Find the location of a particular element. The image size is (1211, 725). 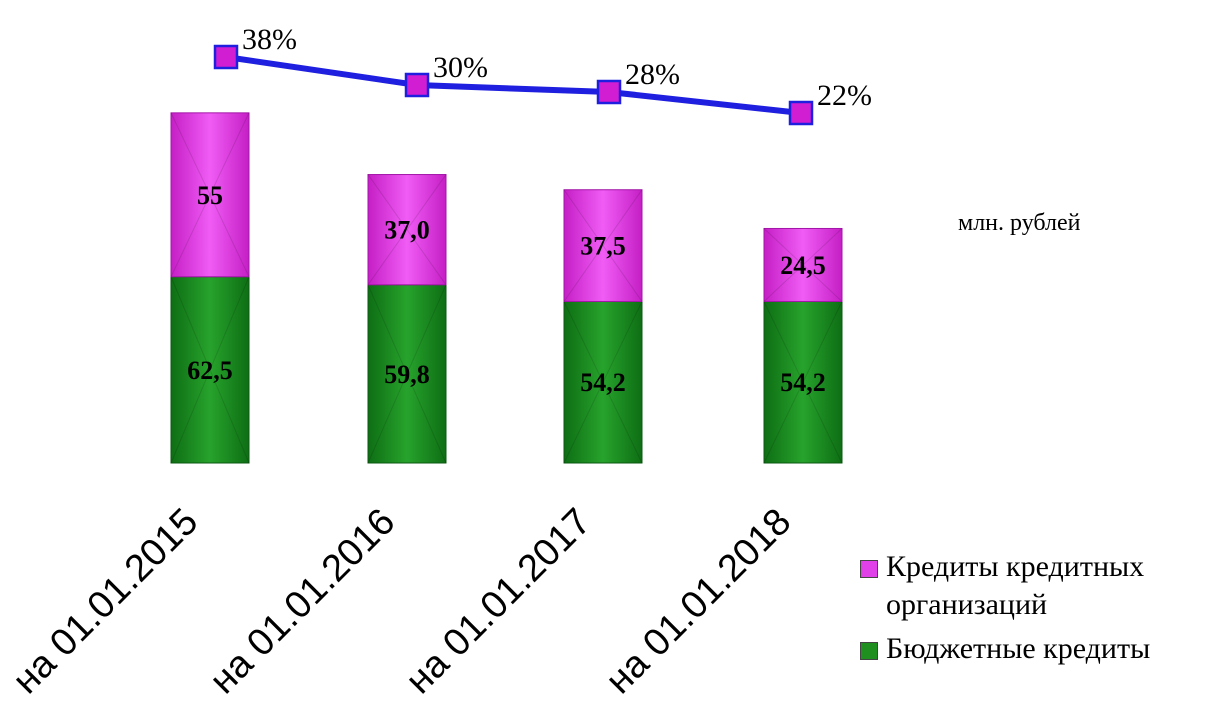

data-label-credit-orgs: 24,5 is located at coordinates (803, 265).